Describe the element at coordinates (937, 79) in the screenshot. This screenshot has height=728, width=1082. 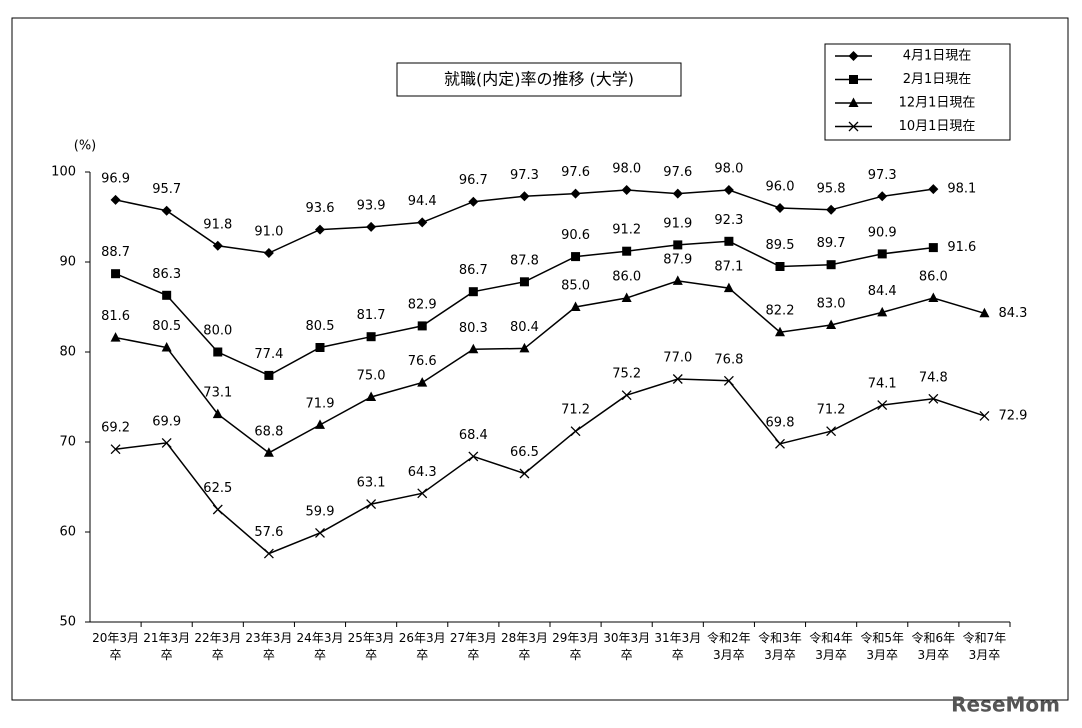
I see `legend-label: 2月1日現在` at that location.